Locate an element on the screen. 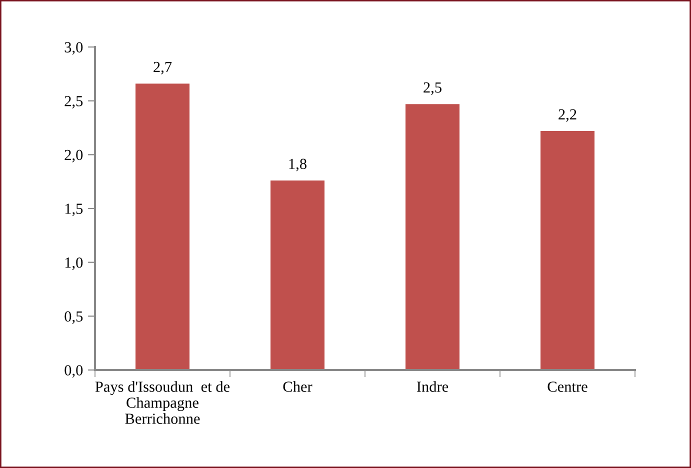 The width and height of the screenshot is (691, 468). x-tick-label: Centre is located at coordinates (568, 387).